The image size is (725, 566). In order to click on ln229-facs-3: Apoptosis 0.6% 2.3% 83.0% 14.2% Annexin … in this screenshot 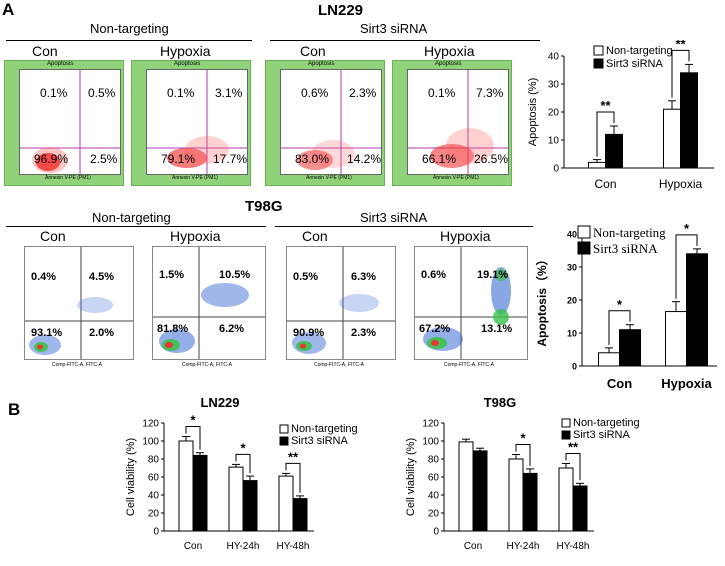, I will do `click(325, 123)`.